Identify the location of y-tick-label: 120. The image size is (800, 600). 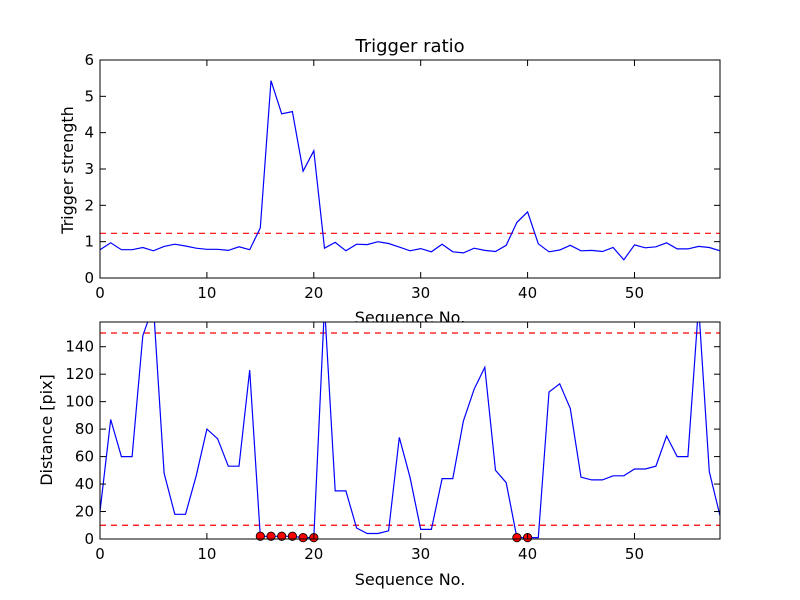
(79, 374).